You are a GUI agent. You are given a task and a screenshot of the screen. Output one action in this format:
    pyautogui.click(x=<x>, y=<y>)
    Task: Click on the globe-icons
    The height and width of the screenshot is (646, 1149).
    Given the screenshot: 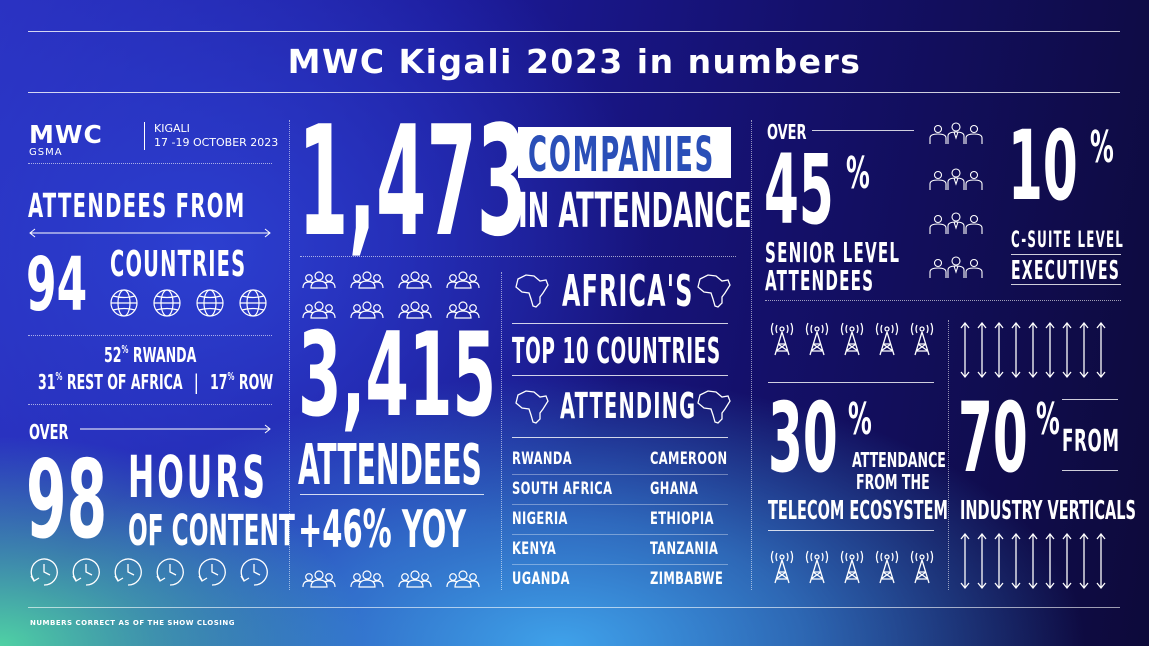 What is the action you would take?
    pyautogui.click(x=189, y=304)
    